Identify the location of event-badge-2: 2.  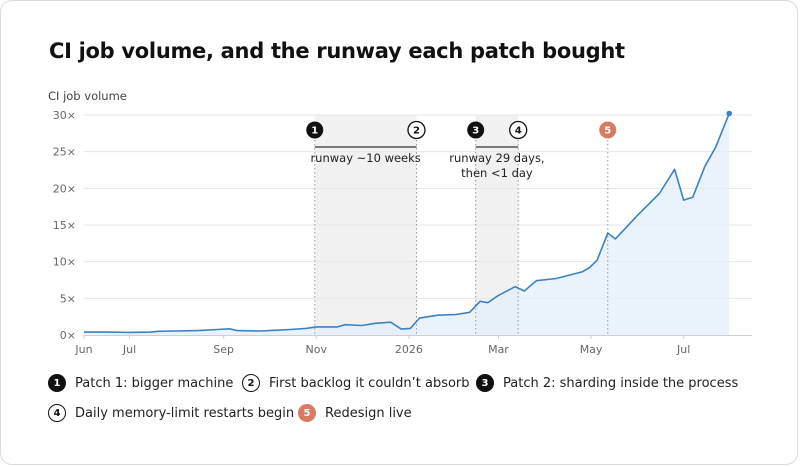
(416, 130).